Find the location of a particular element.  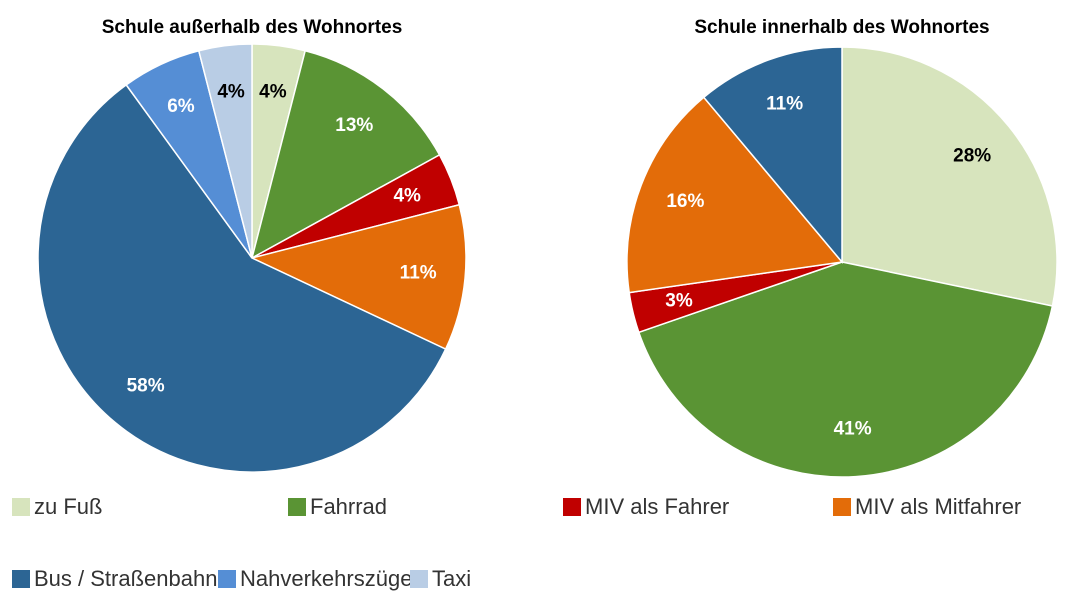

data-label: 13% is located at coordinates (354, 125).